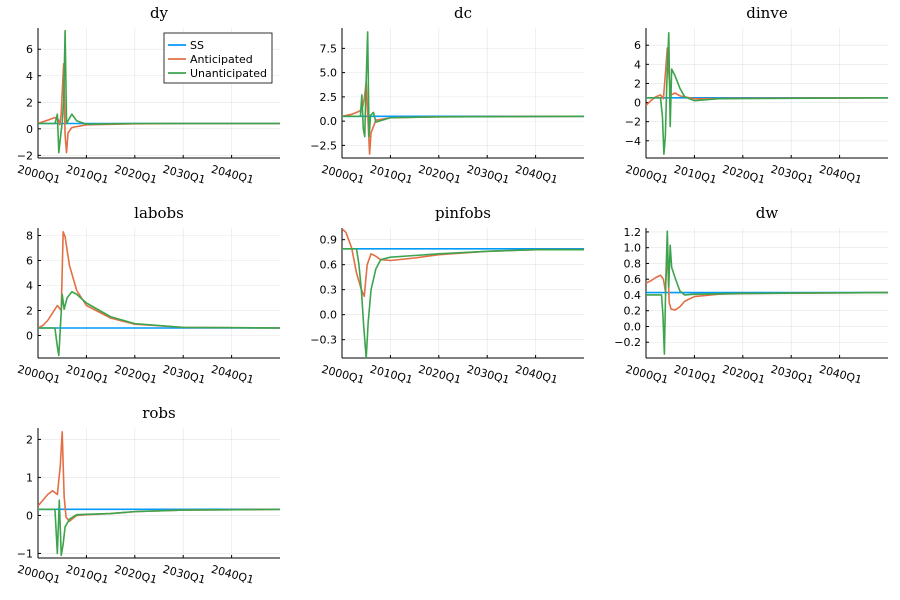 The width and height of the screenshot is (900, 600). I want to click on y-tick-label: −0.2, so click(627, 342).